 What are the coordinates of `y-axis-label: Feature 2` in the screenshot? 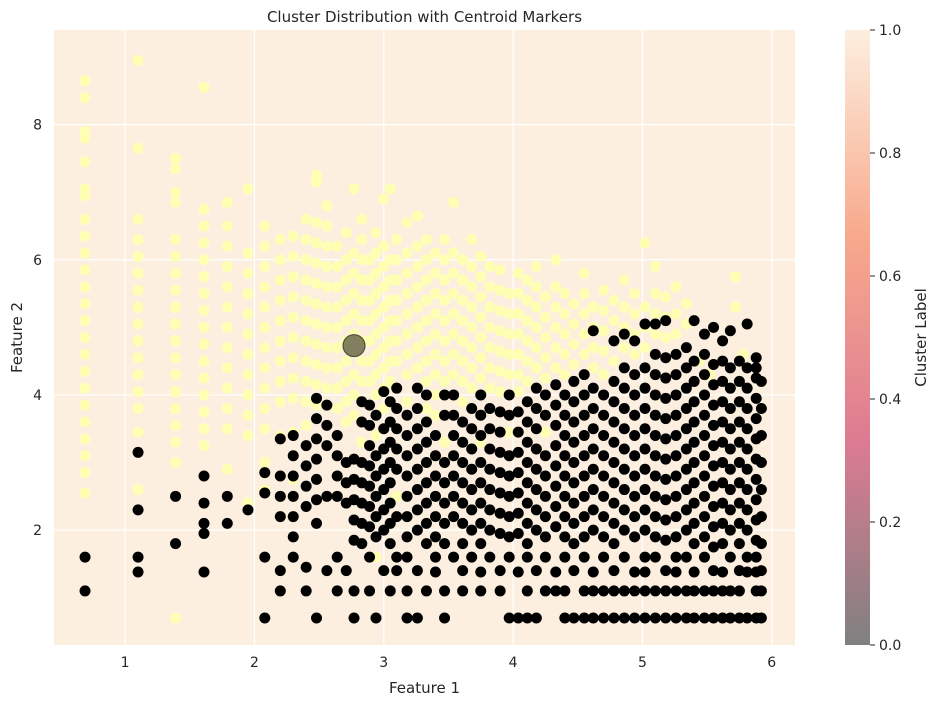 It's located at (17, 337).